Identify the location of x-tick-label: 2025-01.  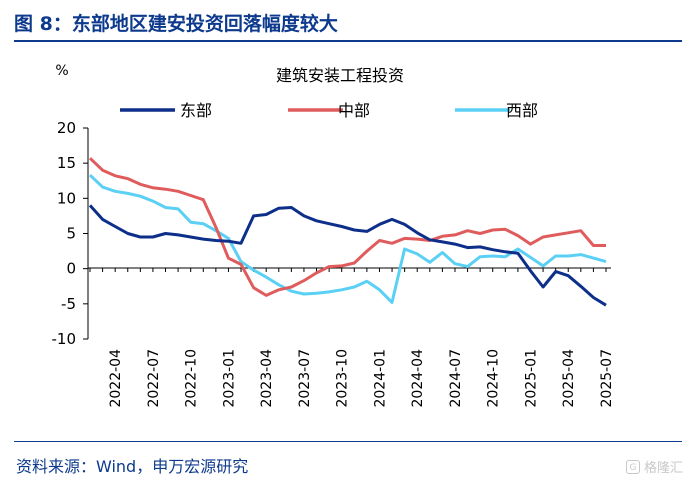
(531, 378).